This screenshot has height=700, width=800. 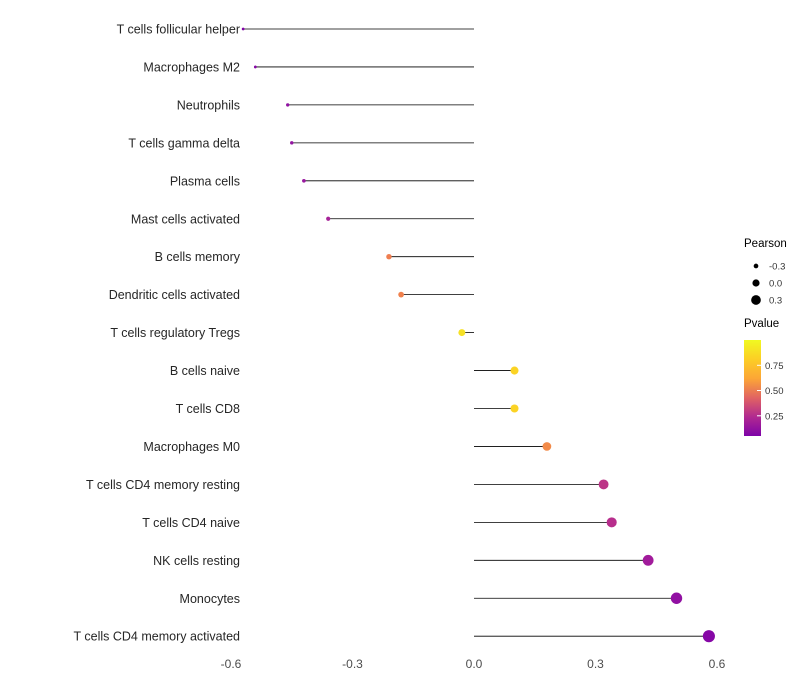 What do you see at coordinates (191, 523) in the screenshot?
I see `category-label: T cells CD4 naive` at bounding box center [191, 523].